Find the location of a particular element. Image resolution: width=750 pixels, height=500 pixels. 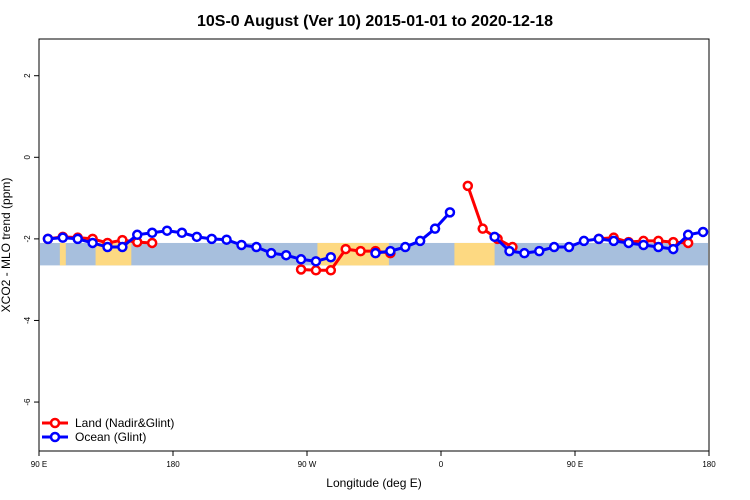

y-tick-label: -6 is located at coordinates (27, 402).